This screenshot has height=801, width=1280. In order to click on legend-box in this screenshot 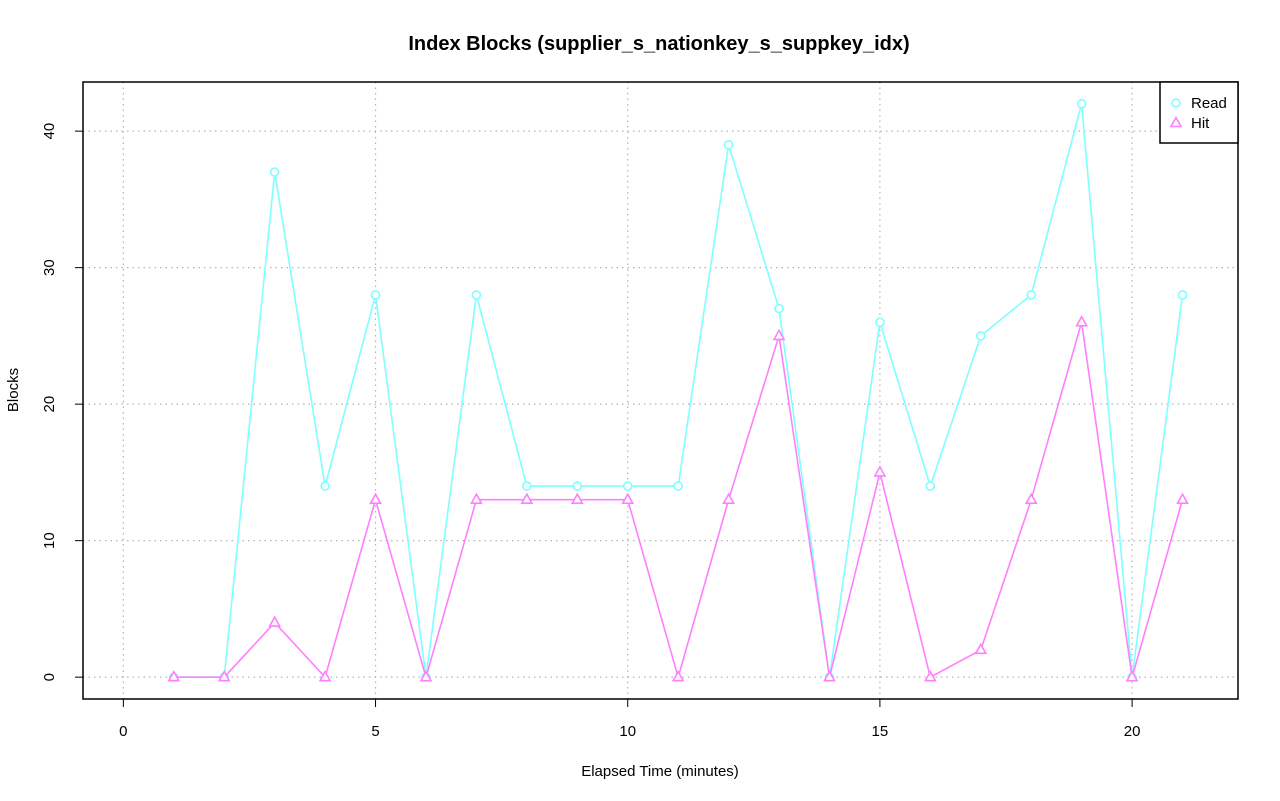, I will do `click(1199, 112)`.